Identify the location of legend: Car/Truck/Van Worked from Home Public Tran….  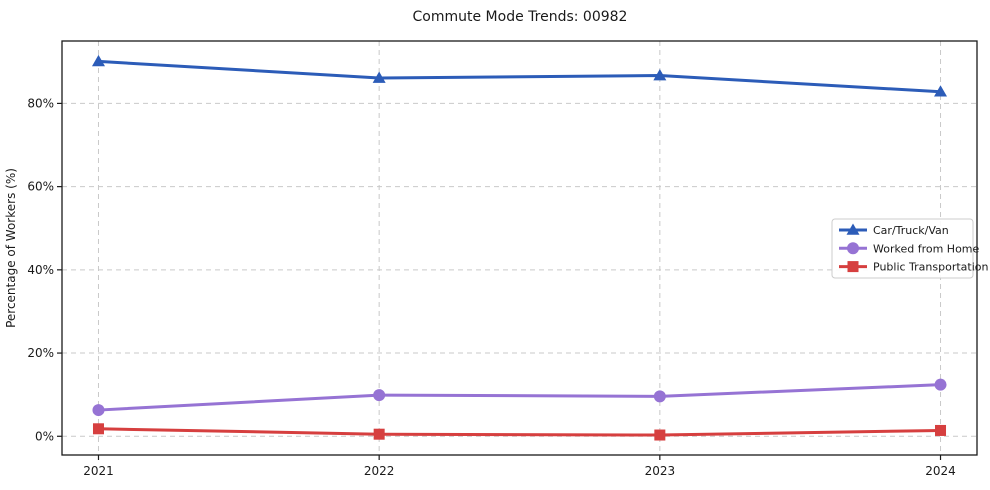
(910, 248).